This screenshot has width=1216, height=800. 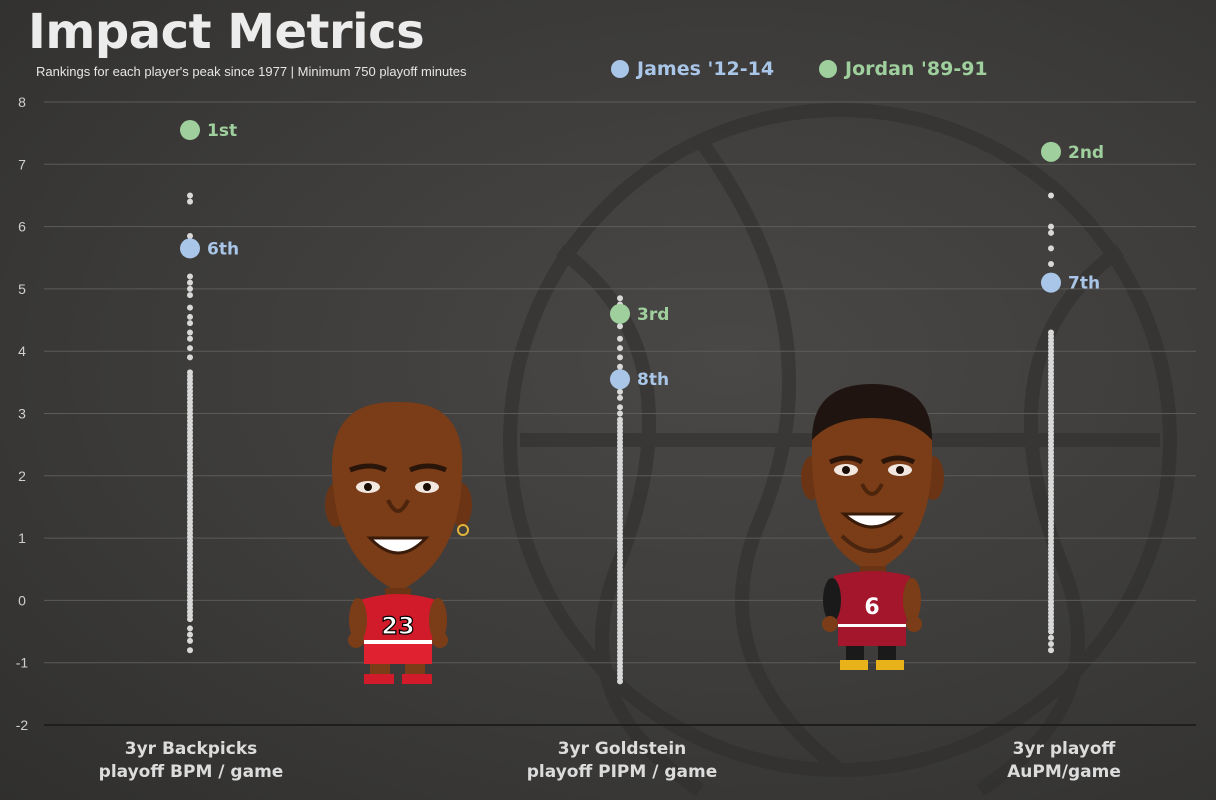 I want to click on jordan-caricature: 23, so click(x=398, y=542).